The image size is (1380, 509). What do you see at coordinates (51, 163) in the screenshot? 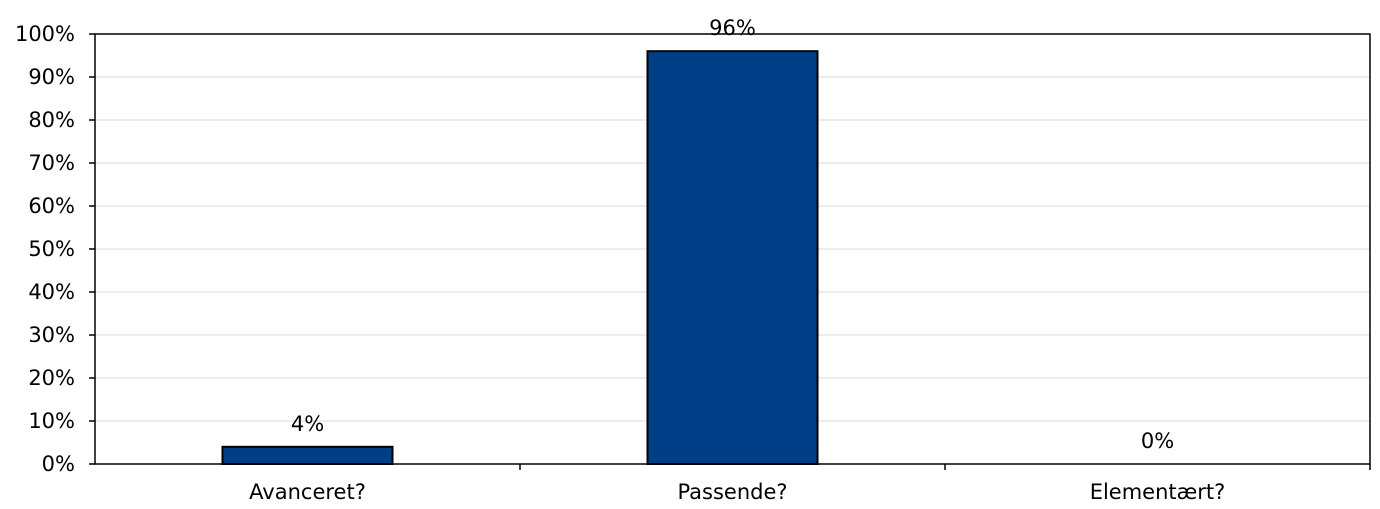
I see `y-tick-label: 70%` at bounding box center [51, 163].